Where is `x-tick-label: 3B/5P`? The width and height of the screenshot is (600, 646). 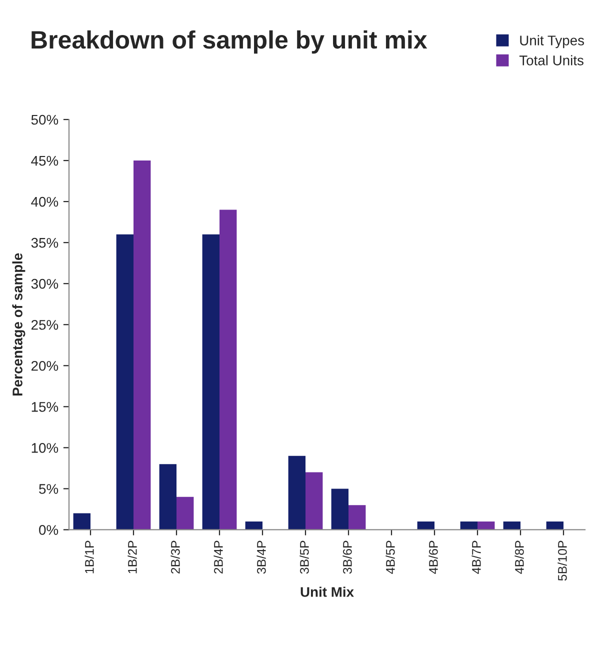
x-tick-label: 3B/5P is located at coordinates (304, 557).